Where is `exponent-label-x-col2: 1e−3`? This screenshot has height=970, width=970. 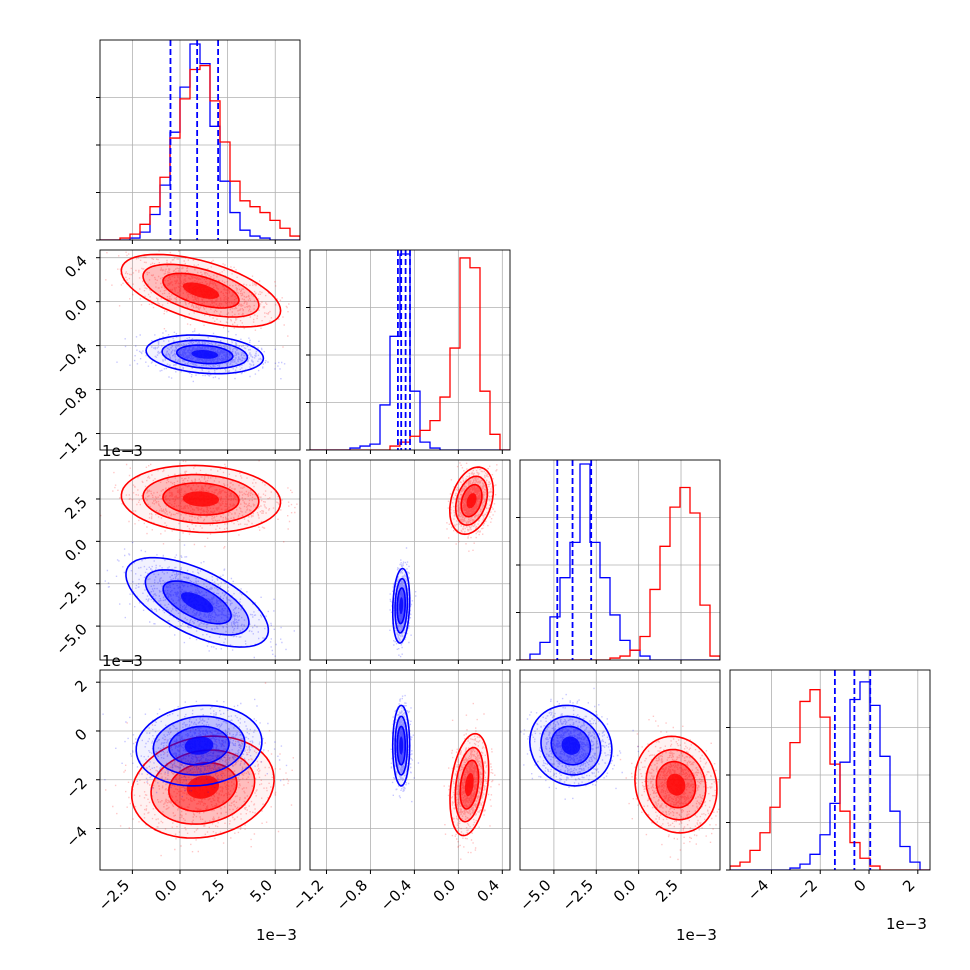 exponent-label-x-col2: 1e−3 is located at coordinates (696, 935).